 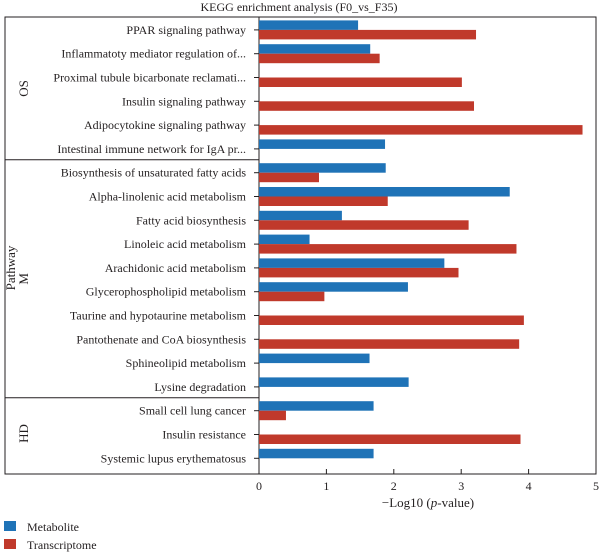 What do you see at coordinates (62, 545) in the screenshot?
I see `legend-label-transcriptome: Transcriptome` at bounding box center [62, 545].